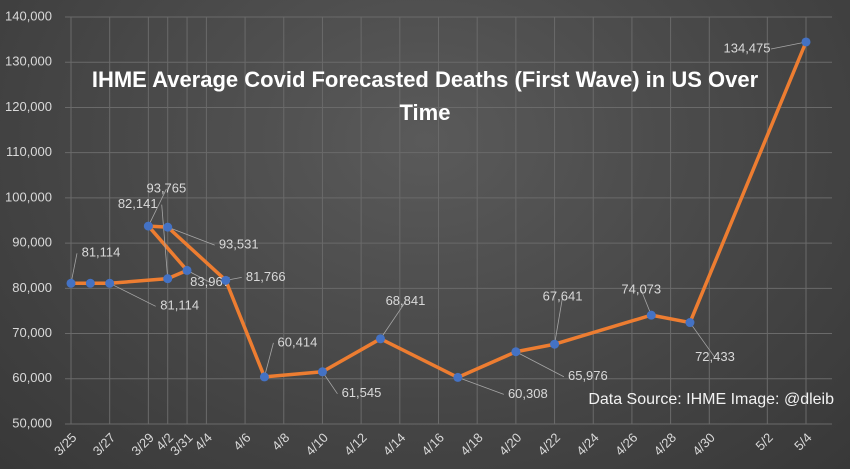 The image size is (850, 469). I want to click on x-tick-label: 4/12, so click(355, 444).